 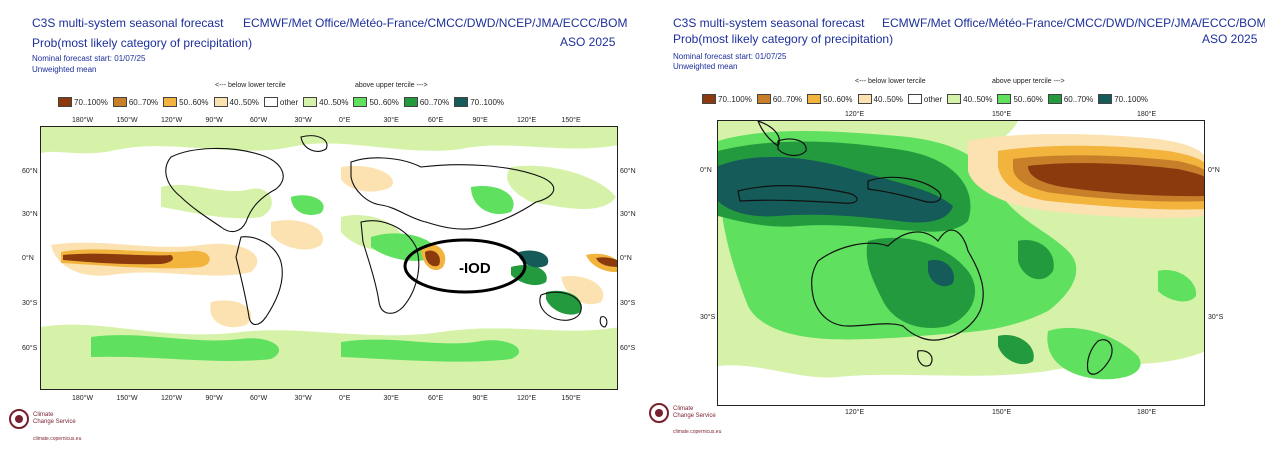 What do you see at coordinates (697, 432) in the screenshot?
I see `logo-url: climate.copernicus.eu` at bounding box center [697, 432].